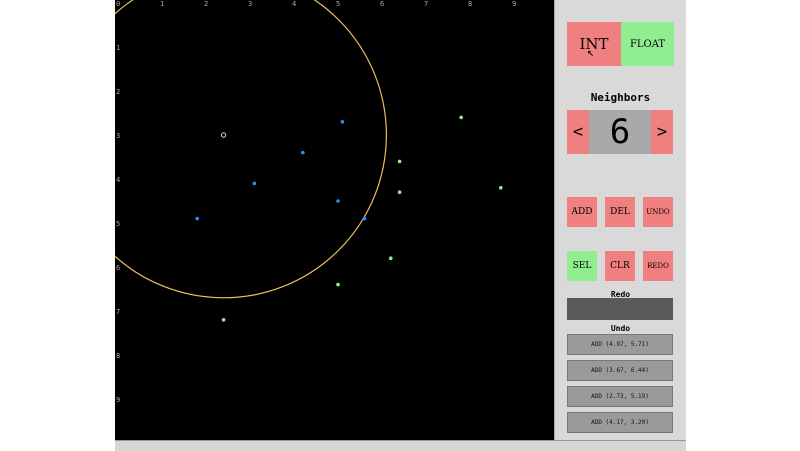  Describe the element at coordinates (514, 4) in the screenshot. I see `x-tick-label: 9` at that location.